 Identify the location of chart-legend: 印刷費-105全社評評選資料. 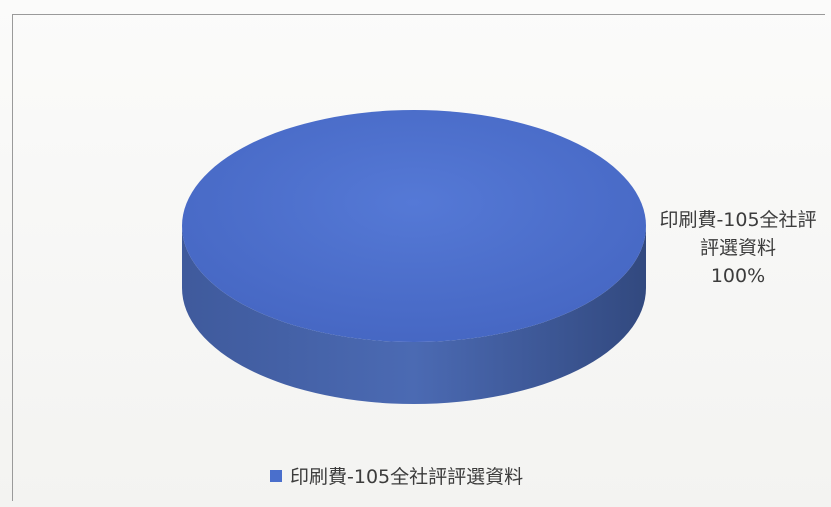
(396, 475).